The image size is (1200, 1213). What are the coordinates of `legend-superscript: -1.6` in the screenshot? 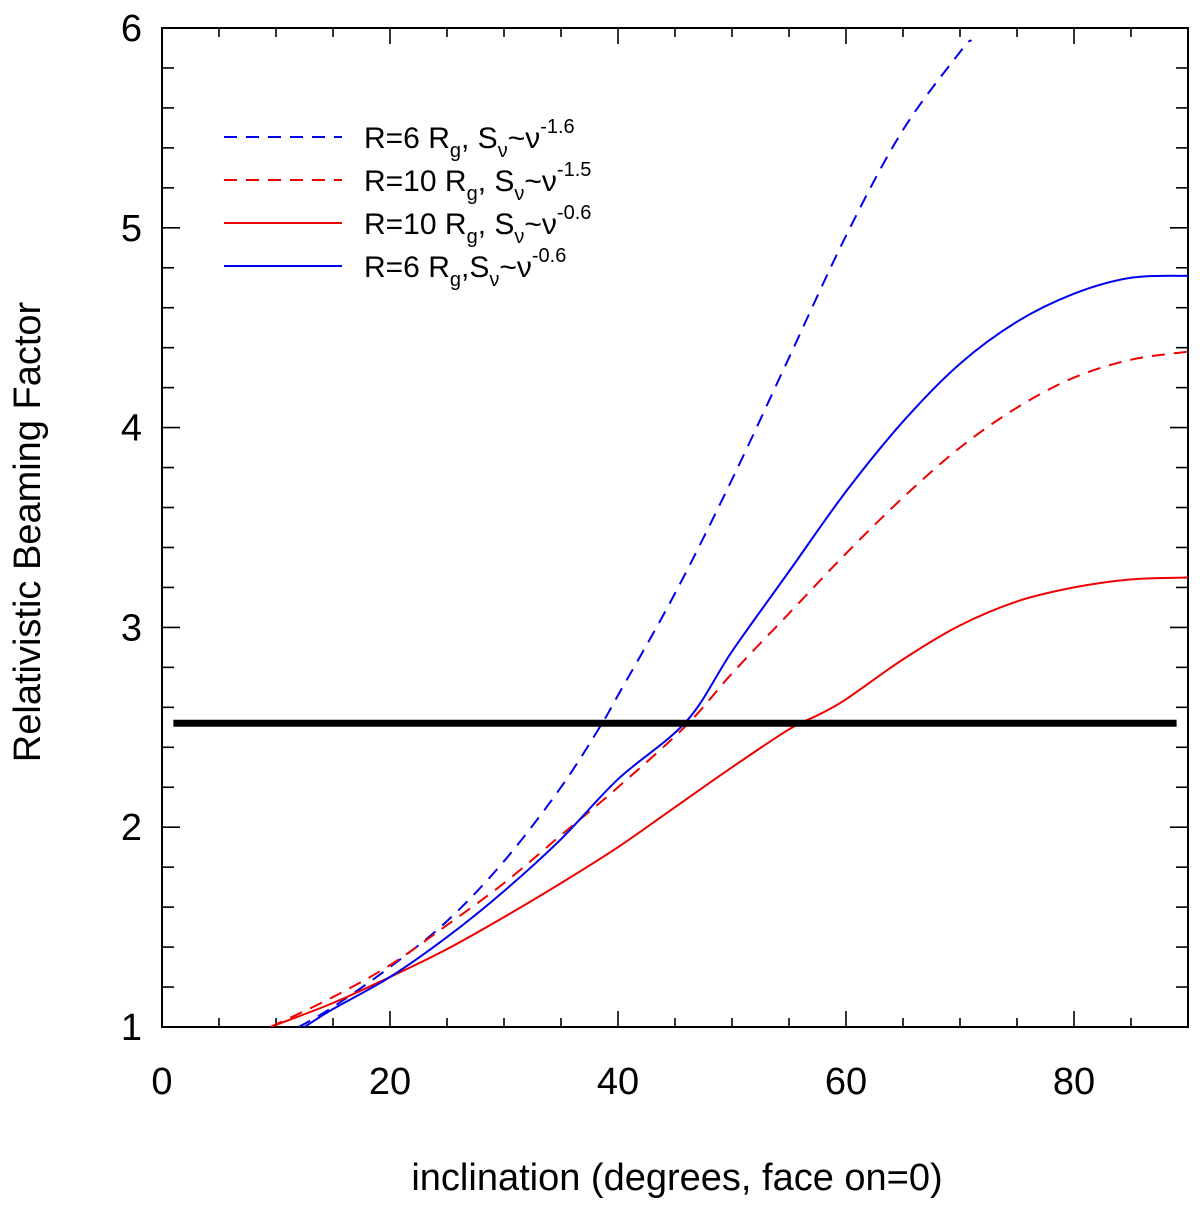 It's located at (557, 127).